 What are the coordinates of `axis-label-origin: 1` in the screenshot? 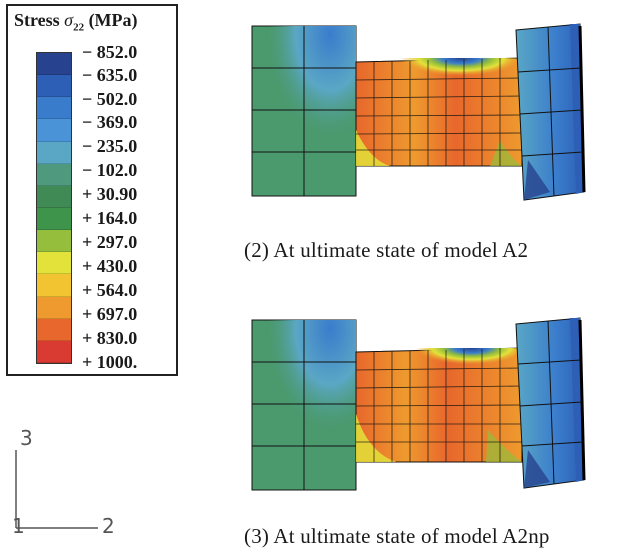 It's located at (18, 526).